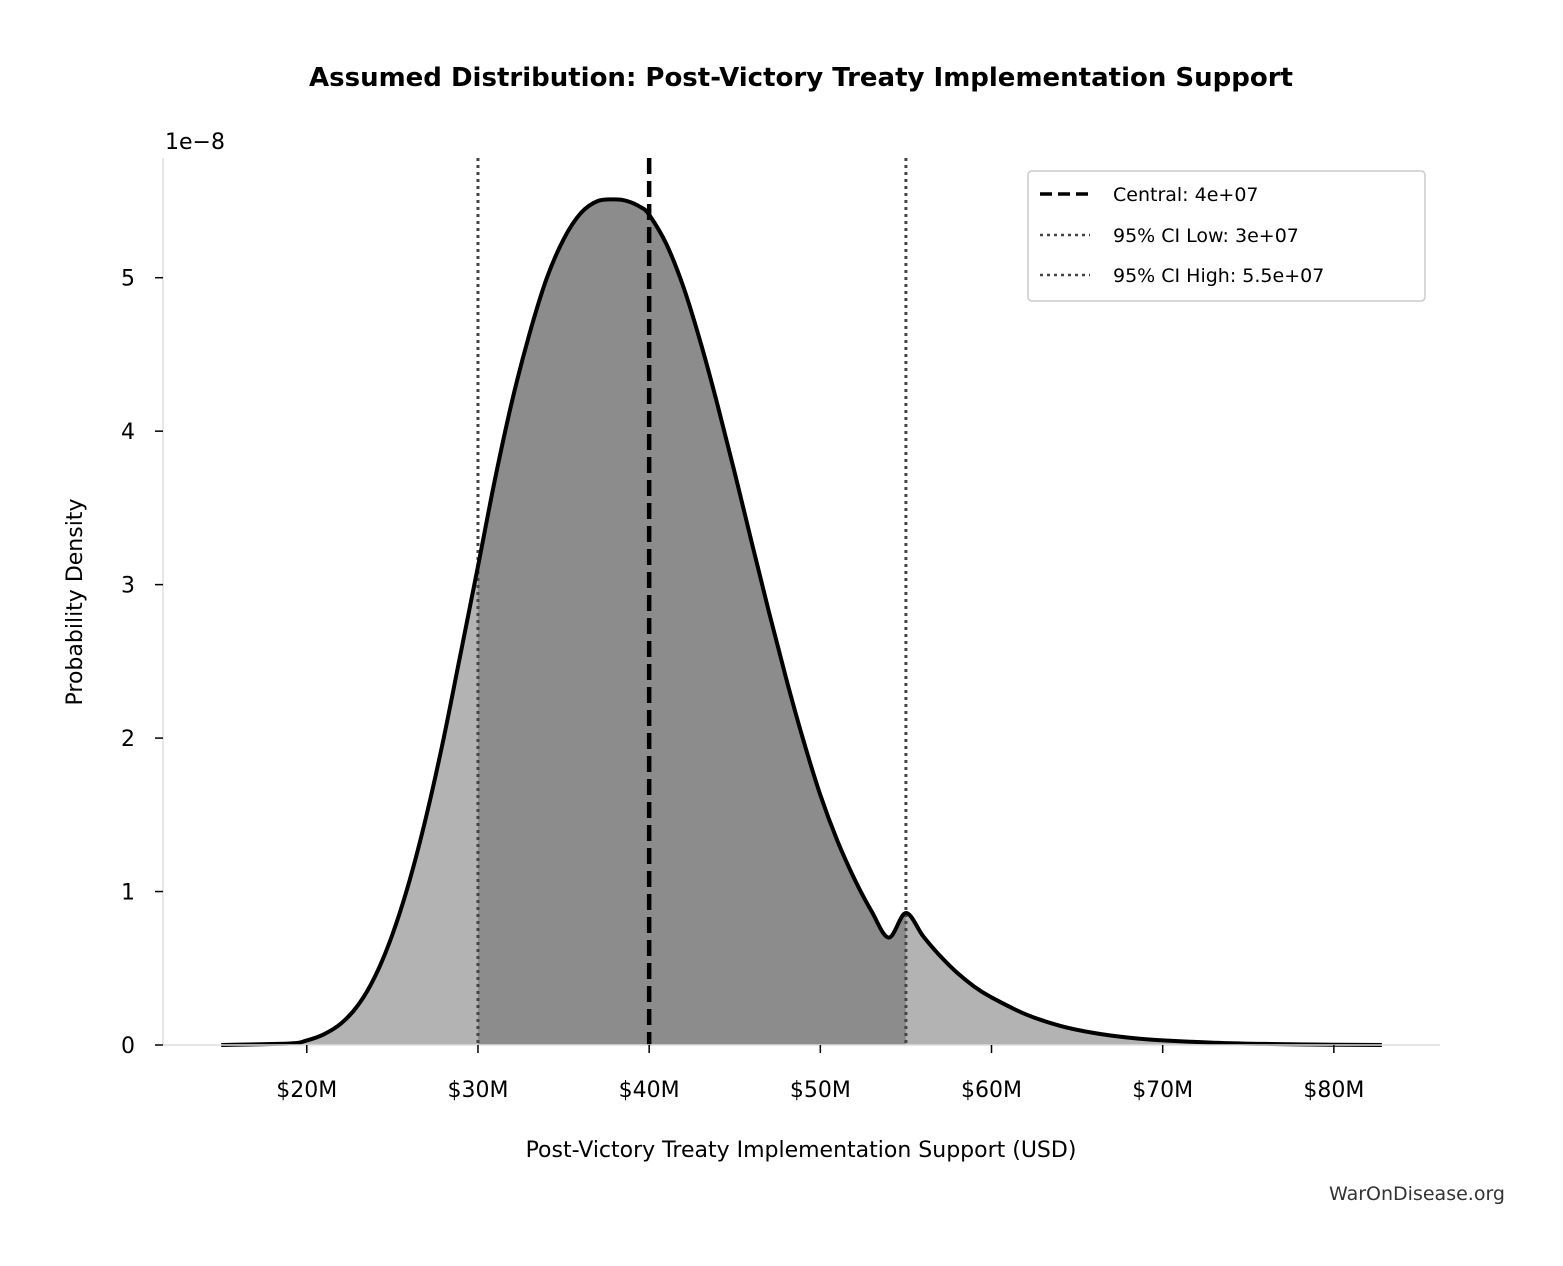 This screenshot has height=1266, width=1563. Describe the element at coordinates (820, 1074) in the screenshot. I see `x-axis-ticks: $20M $30M $40M $50M $60M $70M $80M` at that location.